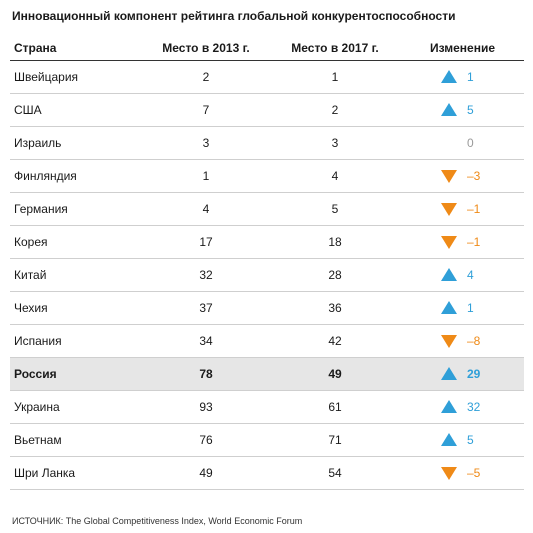 The image size is (533, 533). I want to click on table-row: Россия 78 49 29, so click(267, 374).